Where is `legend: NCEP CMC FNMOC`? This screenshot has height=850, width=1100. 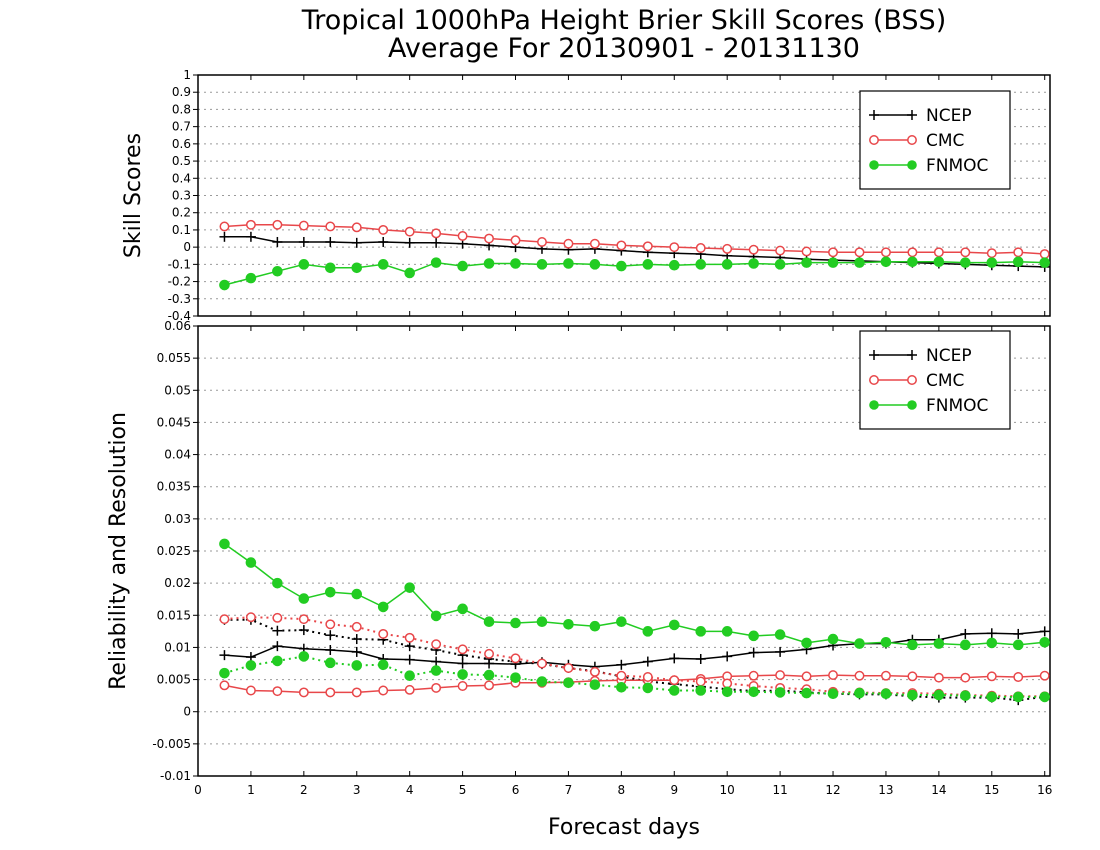
legend: NCEP CMC FNMOC is located at coordinates (935, 140).